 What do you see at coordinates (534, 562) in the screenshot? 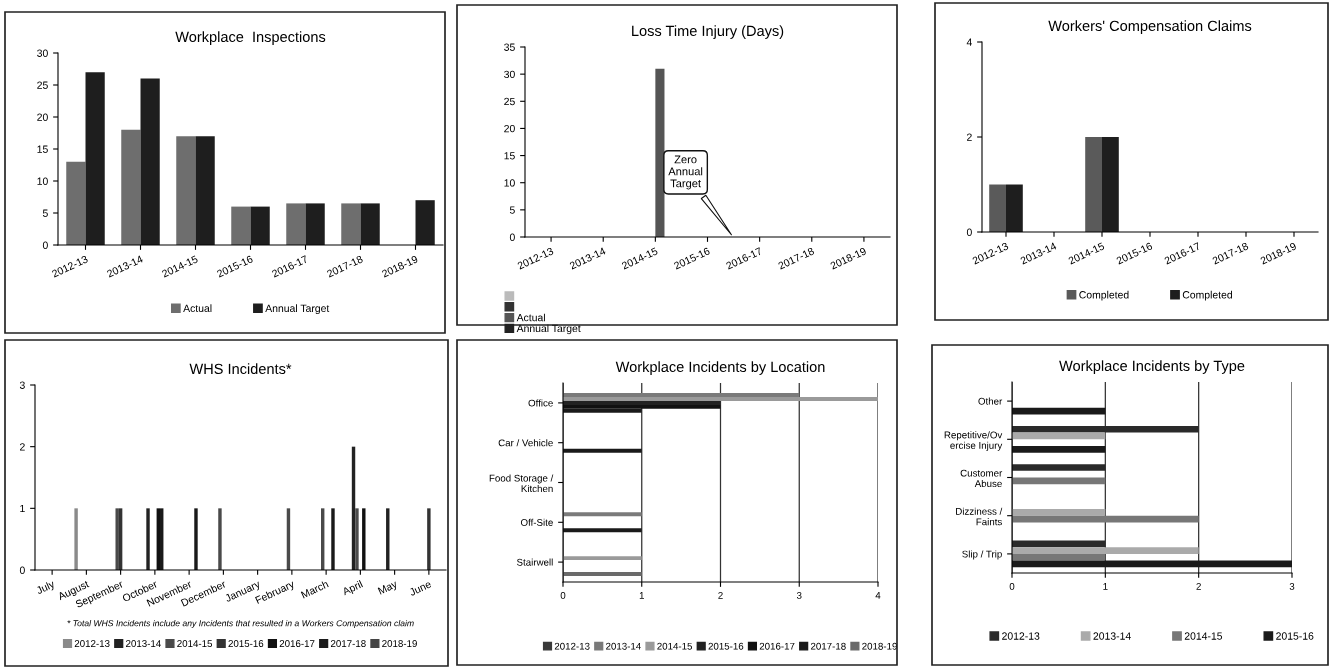
I see `y-tick-label: Stairwell` at bounding box center [534, 562].